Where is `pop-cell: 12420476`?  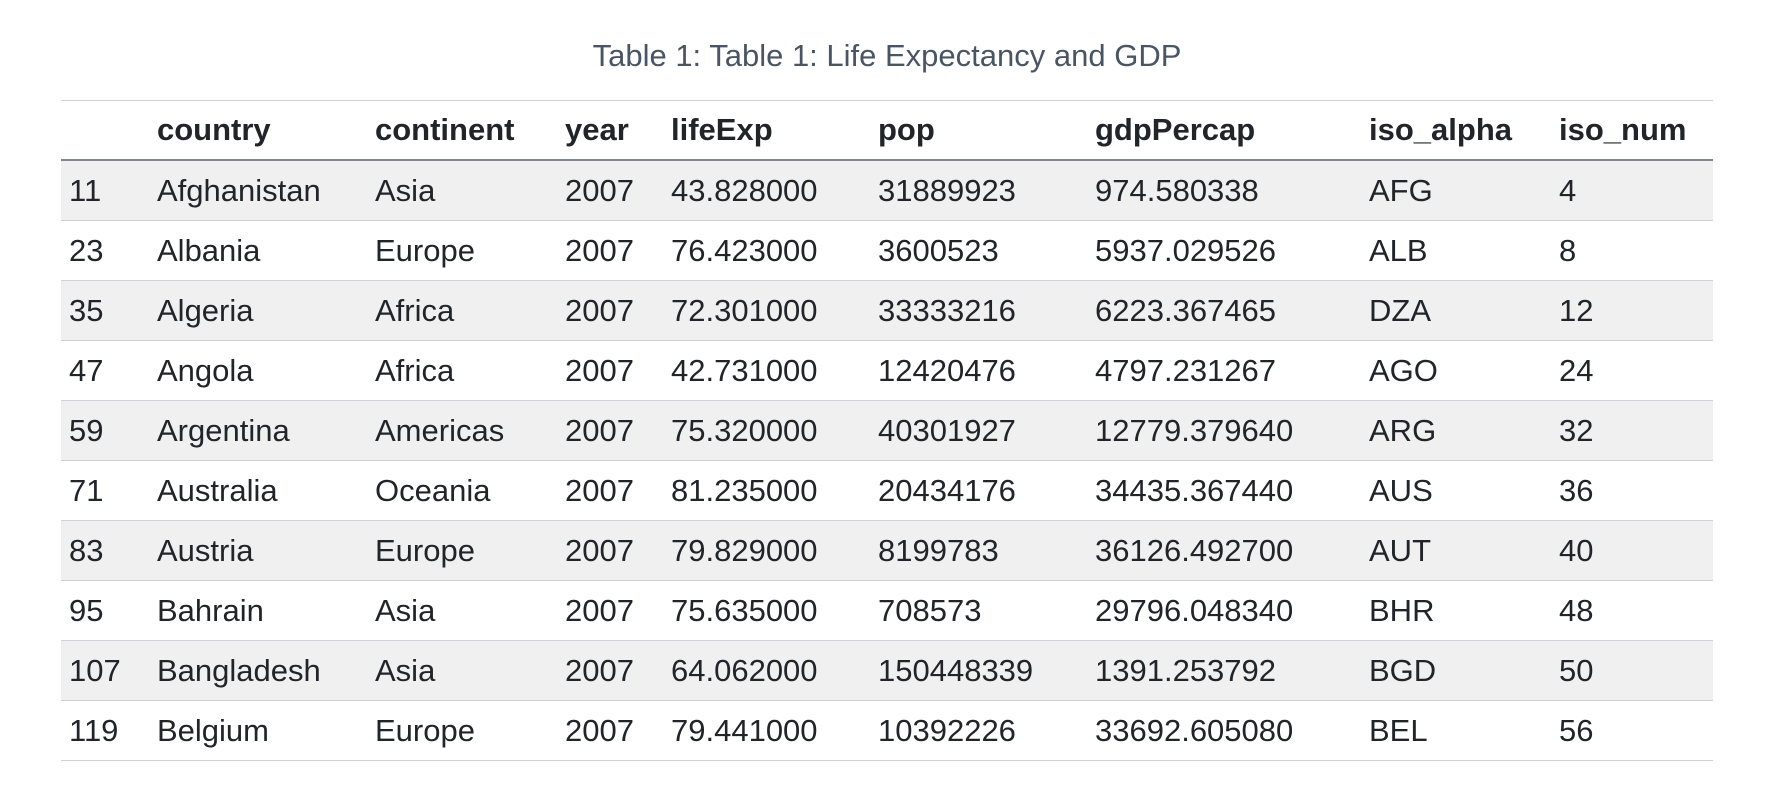 pop-cell: 12420476 is located at coordinates (978, 370).